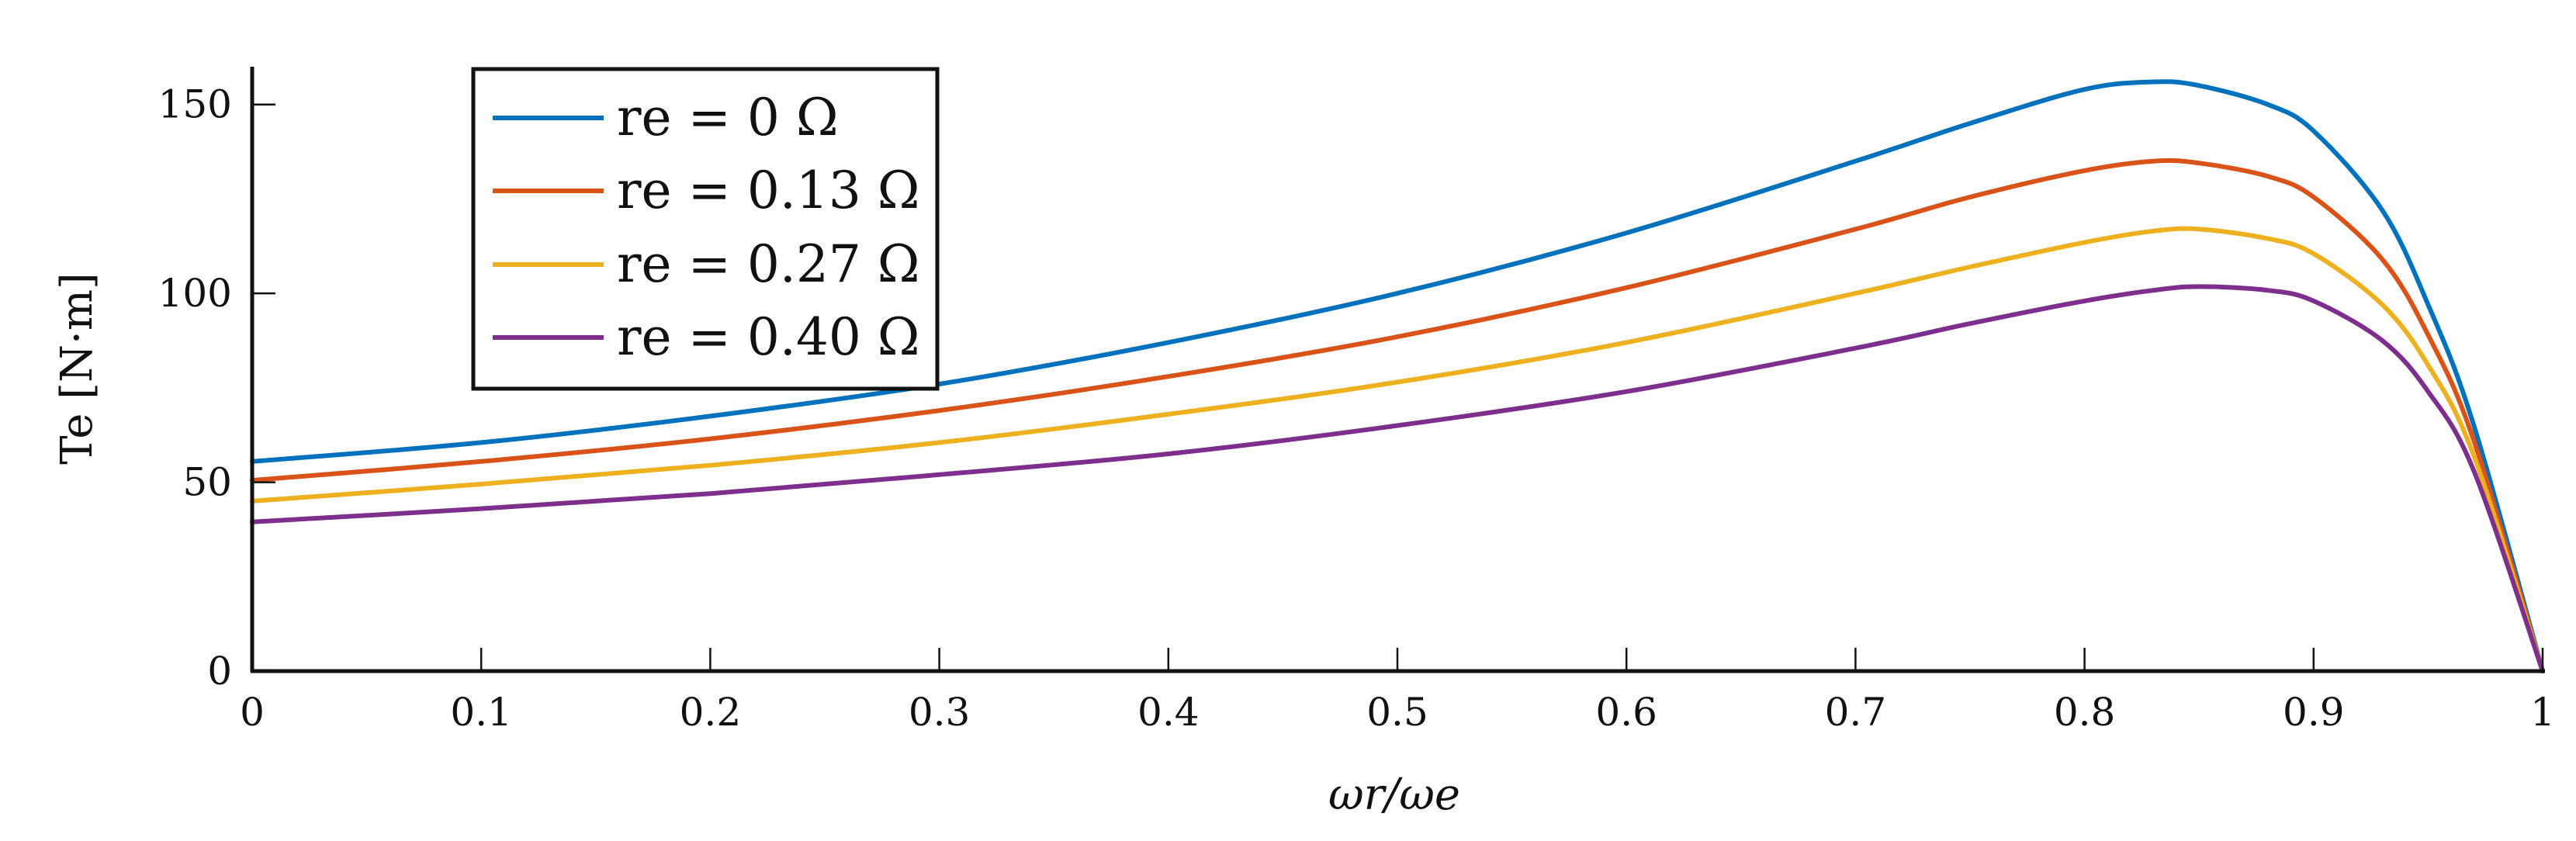 Image resolution: width=2576 pixels, height=841 pixels. What do you see at coordinates (2542, 713) in the screenshot?
I see `x-tick-label: 1` at bounding box center [2542, 713].